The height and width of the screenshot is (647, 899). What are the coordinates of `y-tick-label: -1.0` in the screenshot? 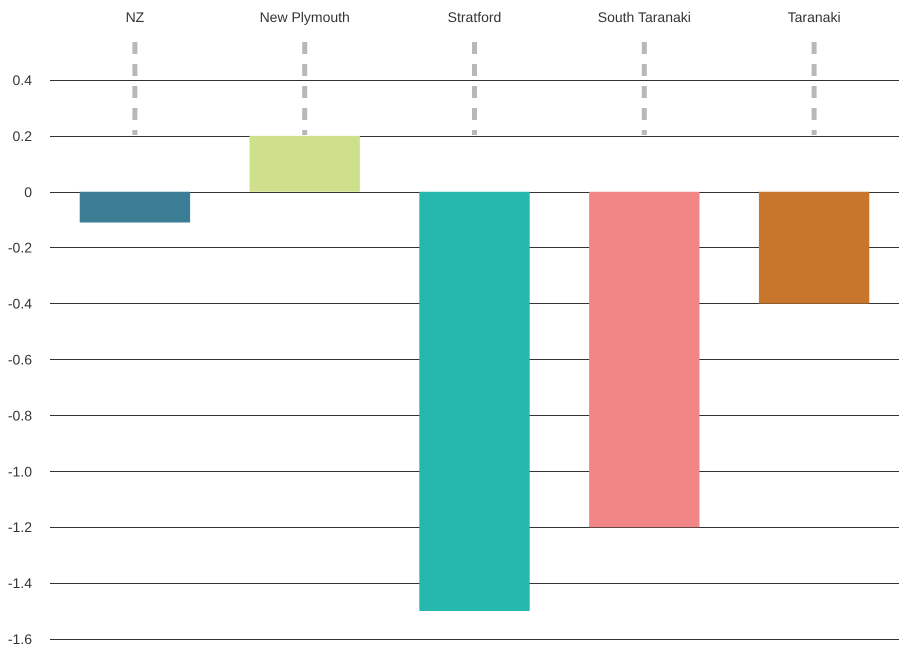 It's located at (20, 471).